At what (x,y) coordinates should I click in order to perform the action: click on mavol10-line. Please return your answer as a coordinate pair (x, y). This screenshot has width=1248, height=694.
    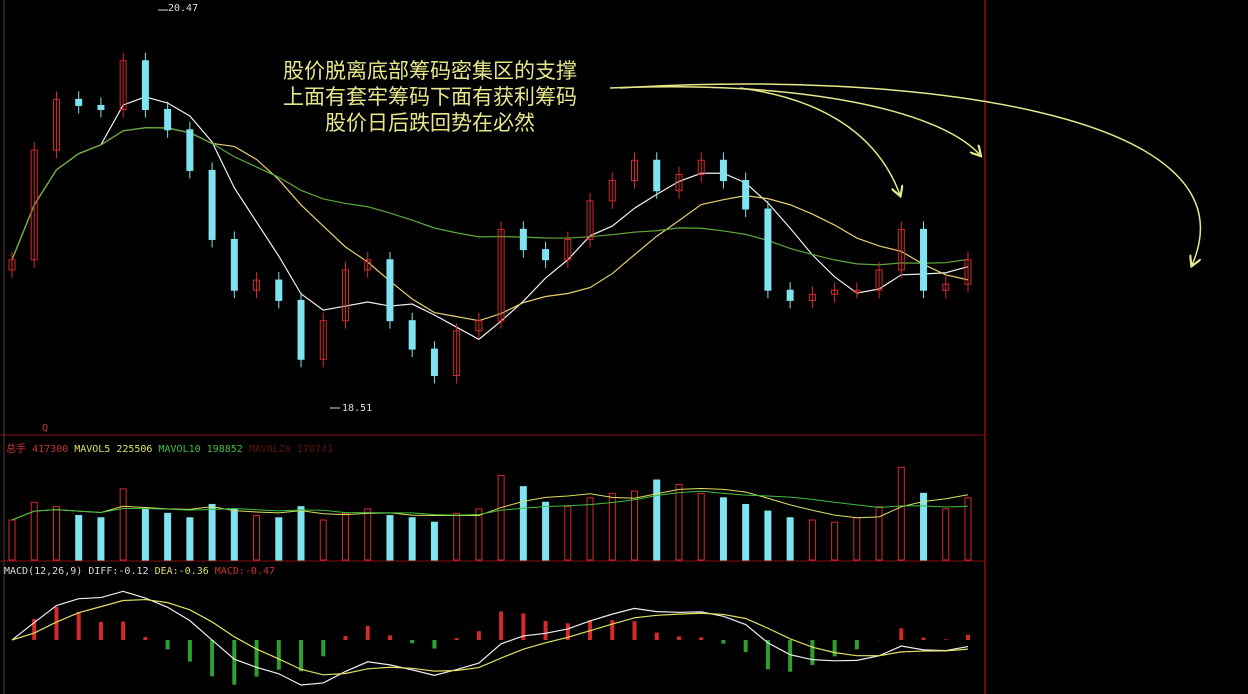
    Looking at the image, I should click on (490, 505).